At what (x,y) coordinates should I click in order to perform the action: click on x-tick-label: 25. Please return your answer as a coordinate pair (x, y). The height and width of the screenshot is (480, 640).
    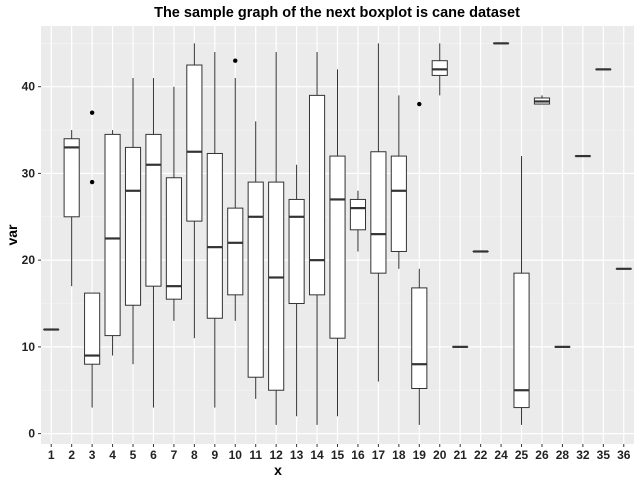
    Looking at the image, I should click on (522, 455).